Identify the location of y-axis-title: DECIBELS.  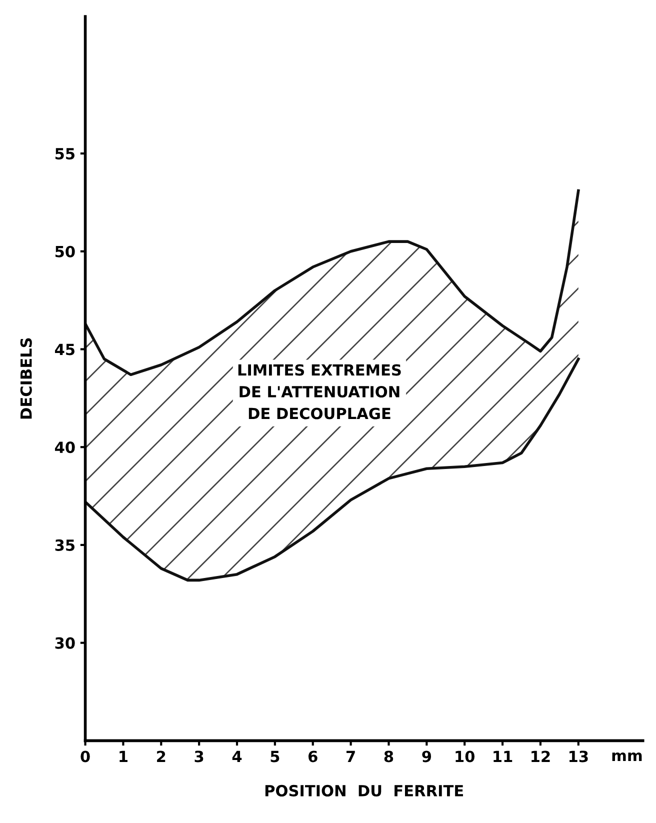
(26, 378).